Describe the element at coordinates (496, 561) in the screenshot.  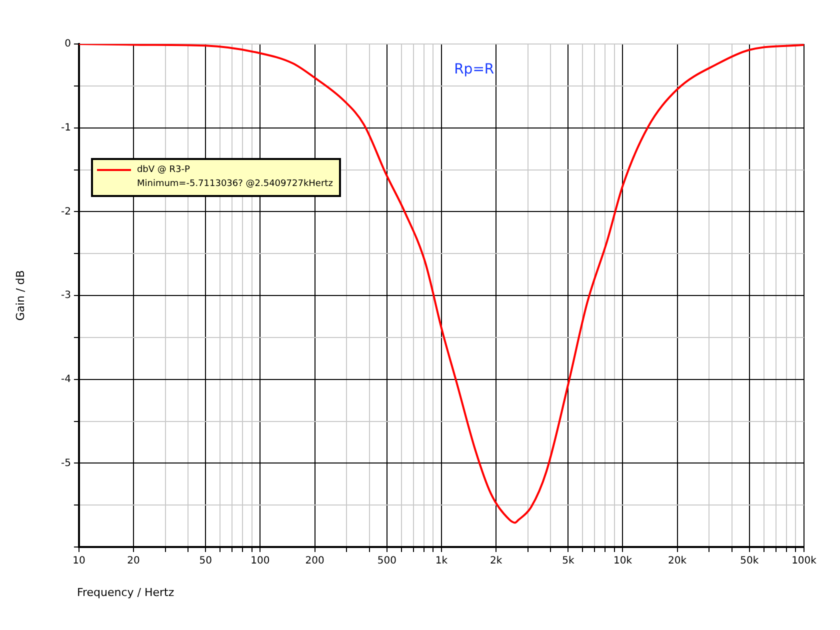
I see `x-tick-label: 2k` at that location.